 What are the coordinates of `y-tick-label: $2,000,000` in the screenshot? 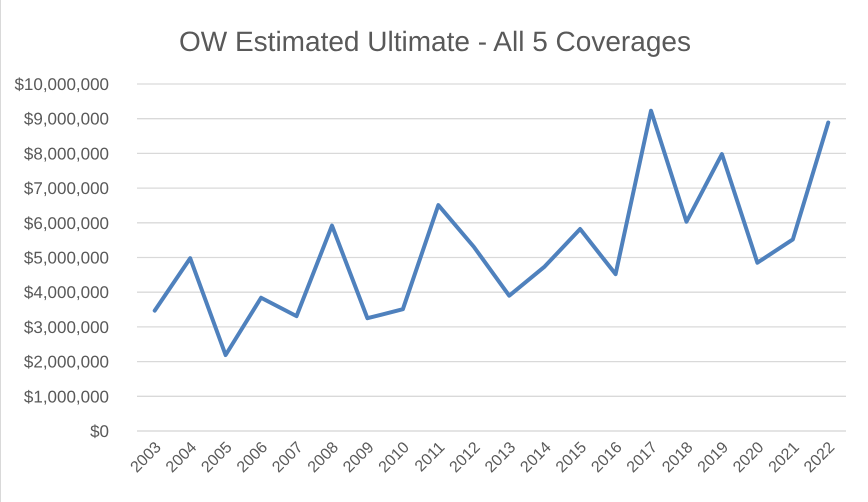 It's located at (66, 362).